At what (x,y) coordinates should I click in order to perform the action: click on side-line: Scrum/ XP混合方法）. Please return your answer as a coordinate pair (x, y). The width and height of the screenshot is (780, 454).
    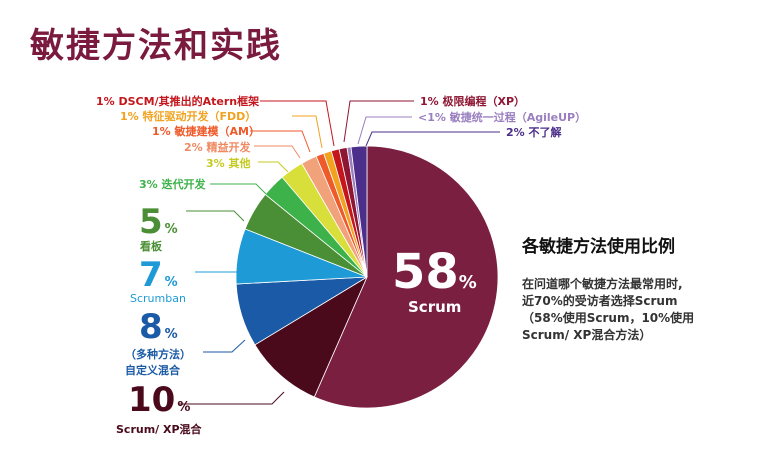
    Looking at the image, I should click on (587, 335).